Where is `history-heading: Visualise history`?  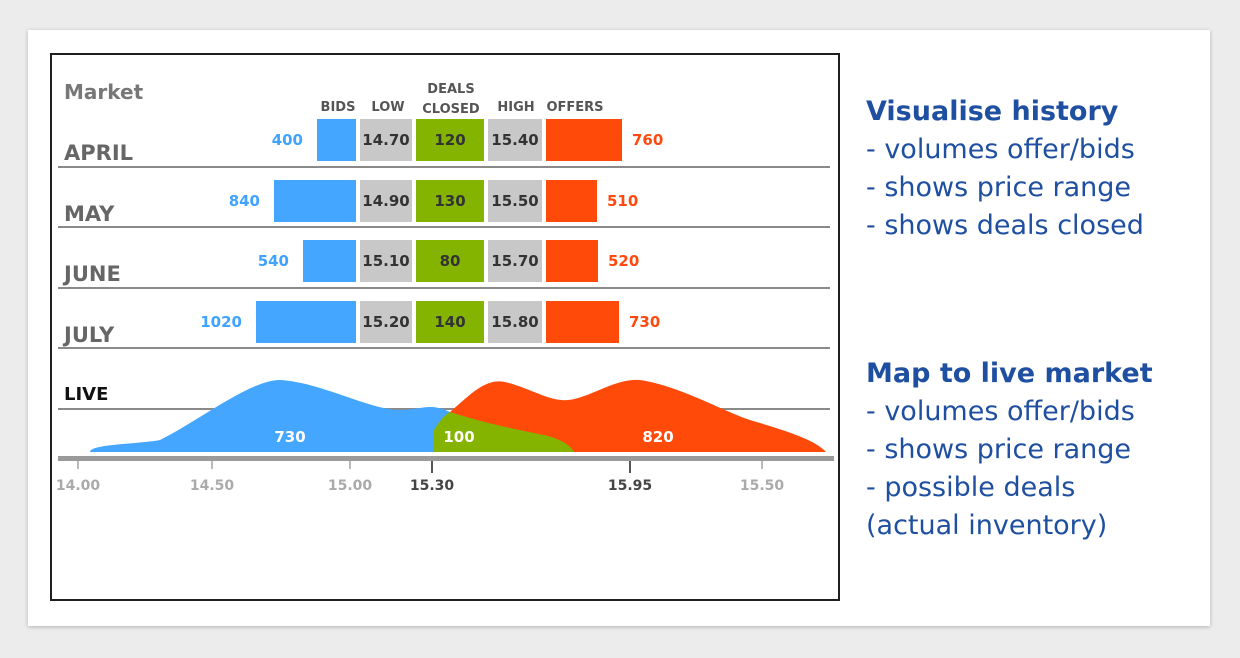
history-heading: Visualise history is located at coordinates (992, 111).